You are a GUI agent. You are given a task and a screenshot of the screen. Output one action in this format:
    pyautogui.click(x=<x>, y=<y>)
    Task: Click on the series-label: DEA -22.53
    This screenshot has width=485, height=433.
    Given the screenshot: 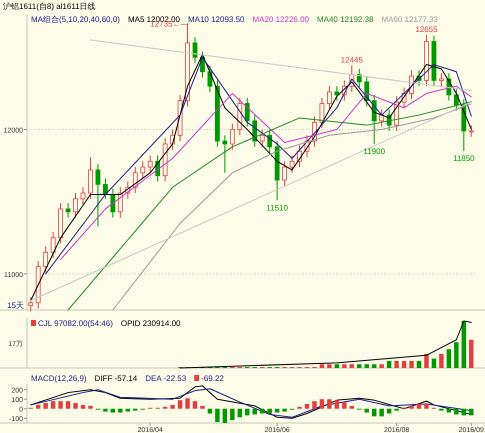 What is the action you would take?
    pyautogui.click(x=166, y=378)
    